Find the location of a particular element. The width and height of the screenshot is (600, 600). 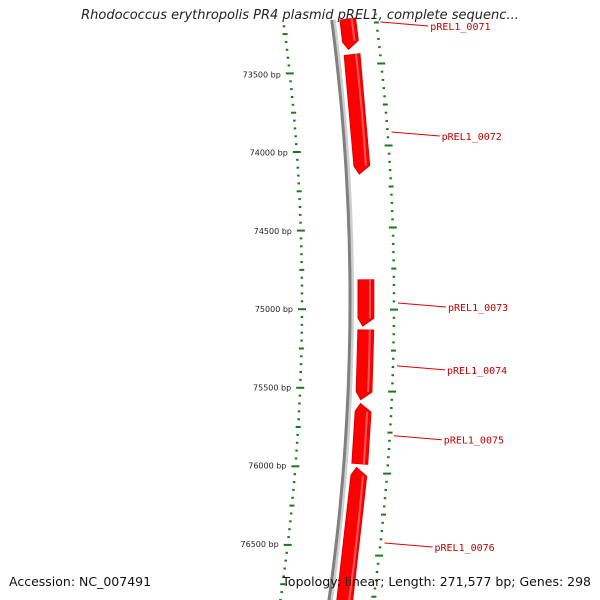

bp-tick-label: 75000 bp is located at coordinates (274, 309).